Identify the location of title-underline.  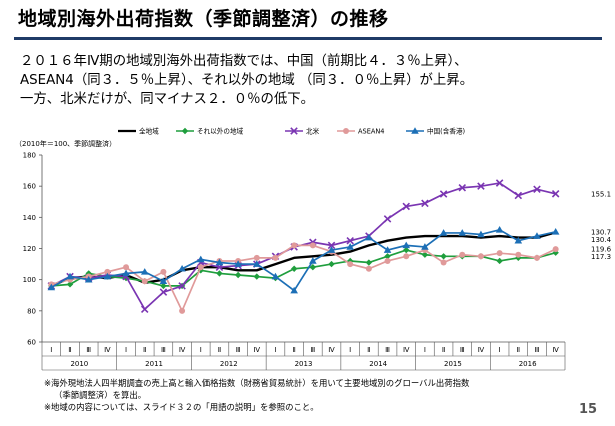
(308, 38).